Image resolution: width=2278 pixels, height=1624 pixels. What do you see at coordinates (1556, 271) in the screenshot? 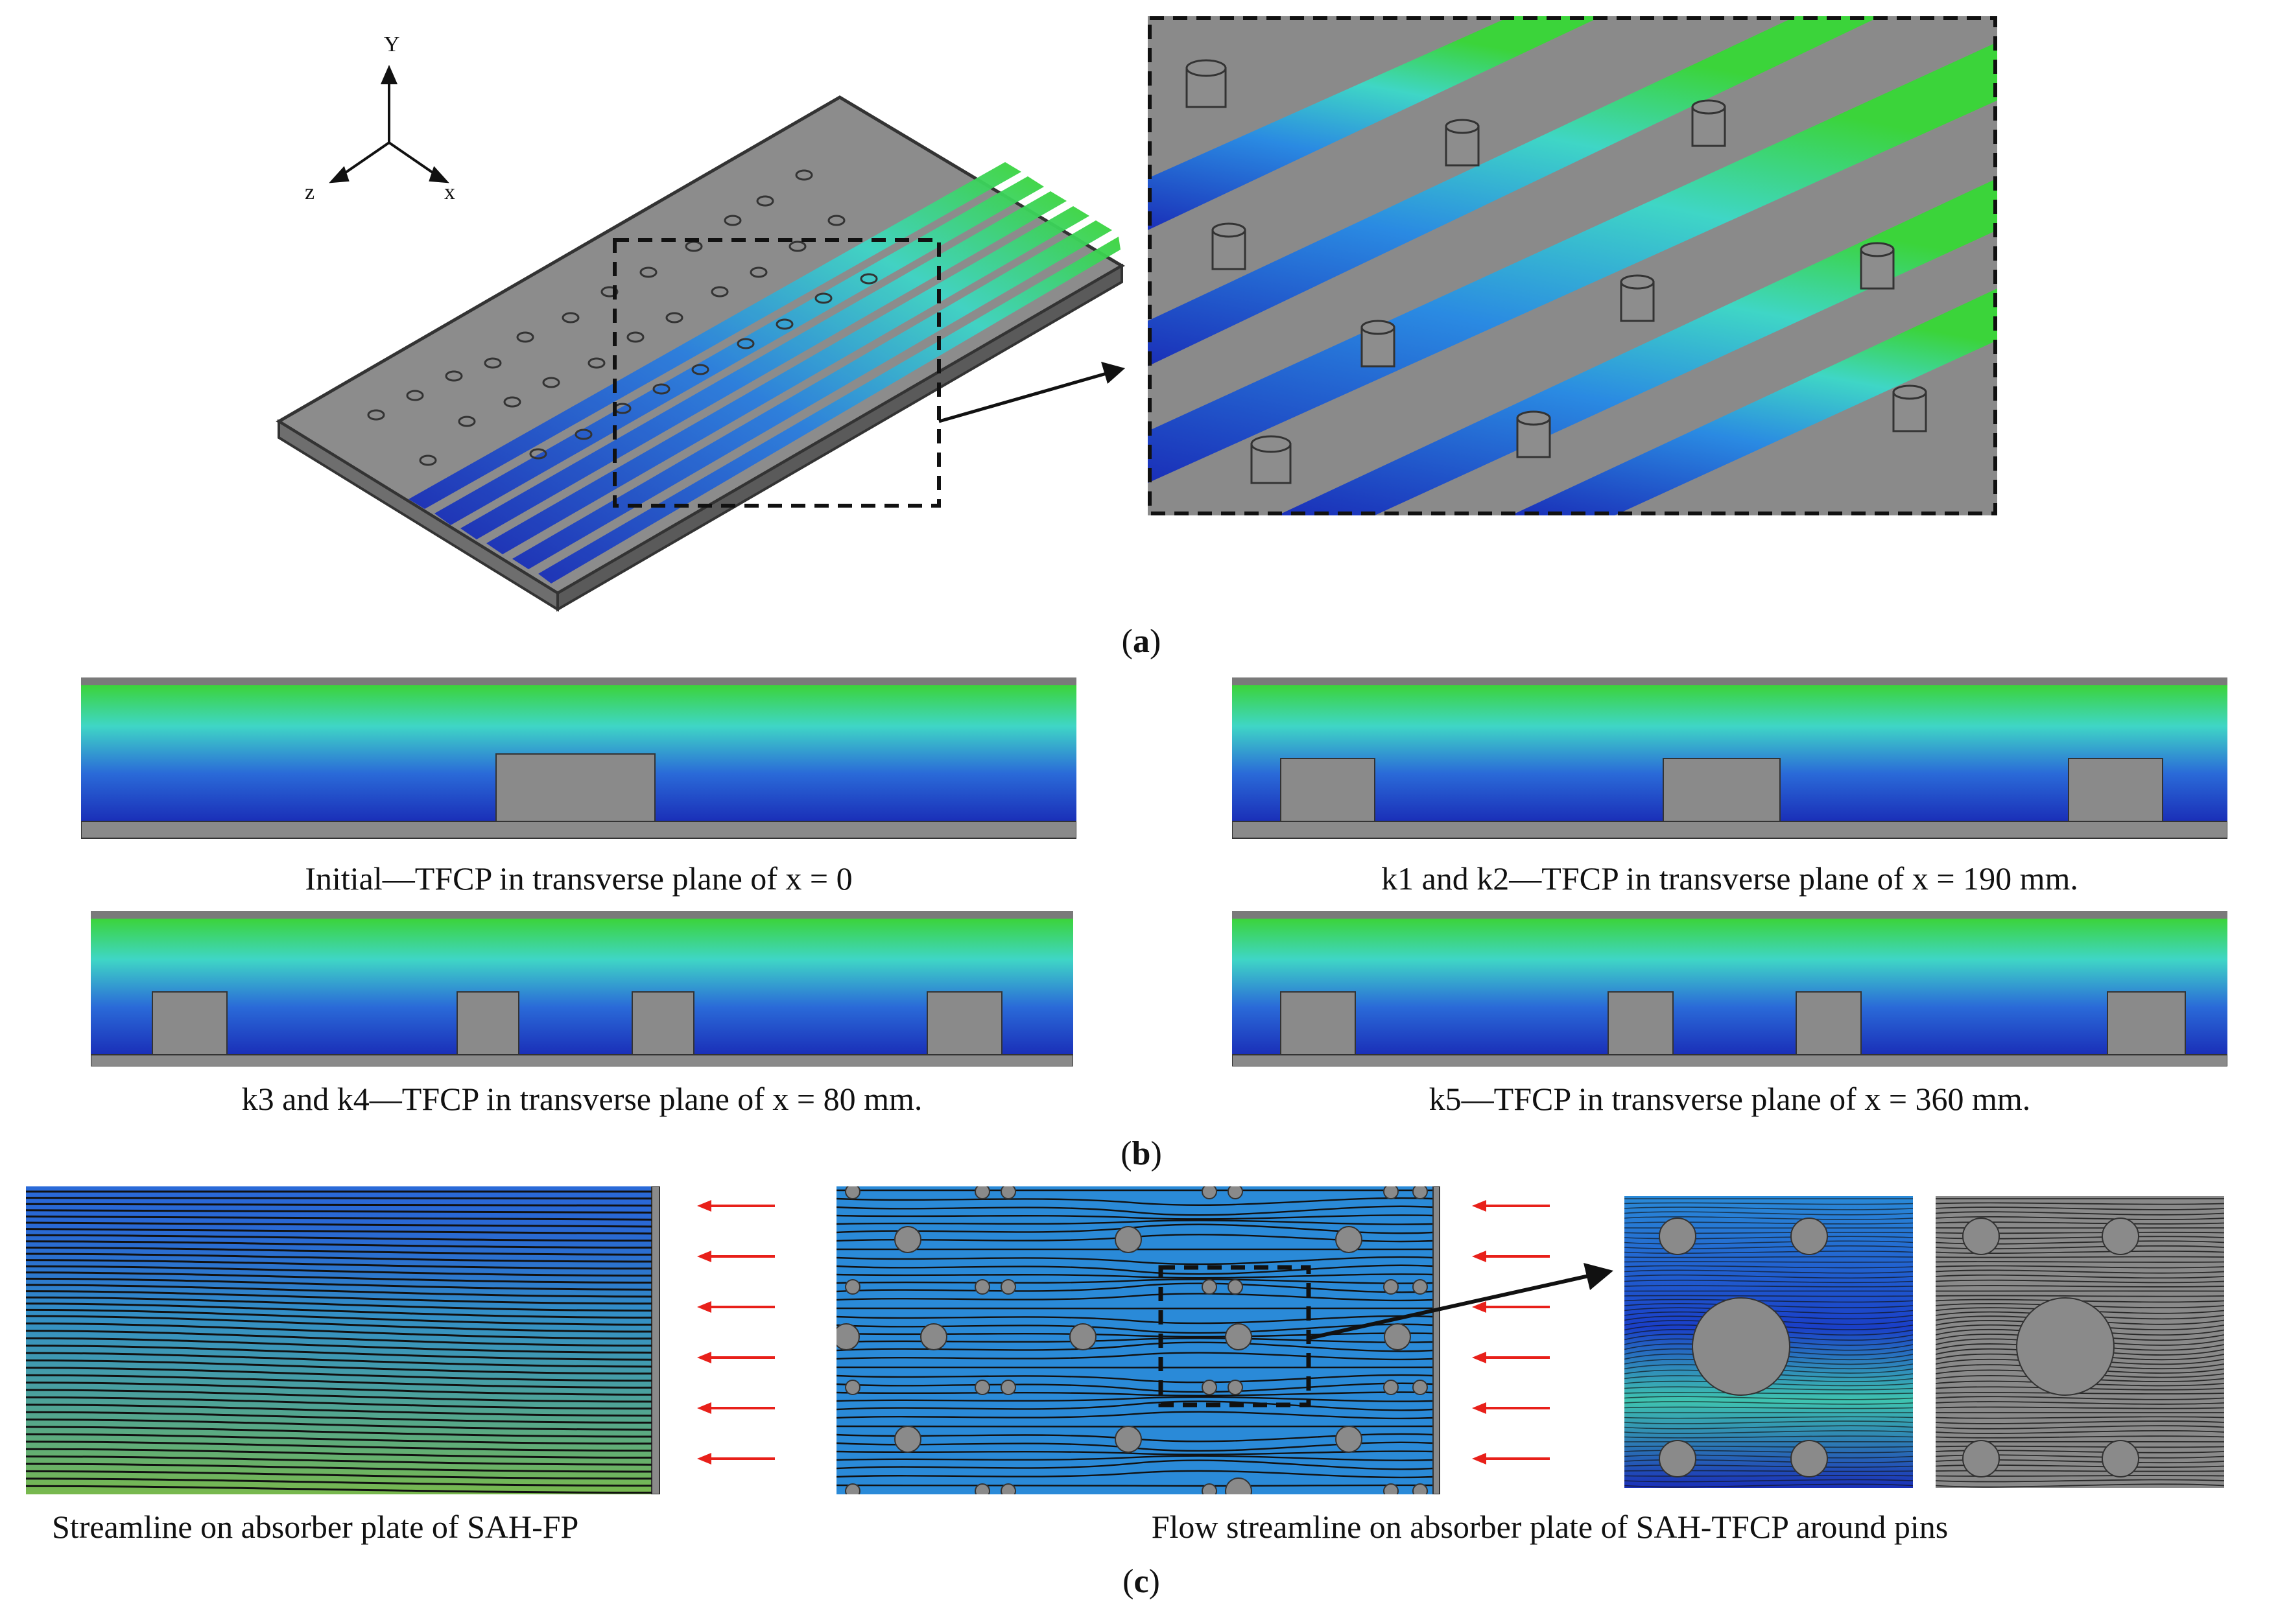
I see `inset-pins` at bounding box center [1556, 271].